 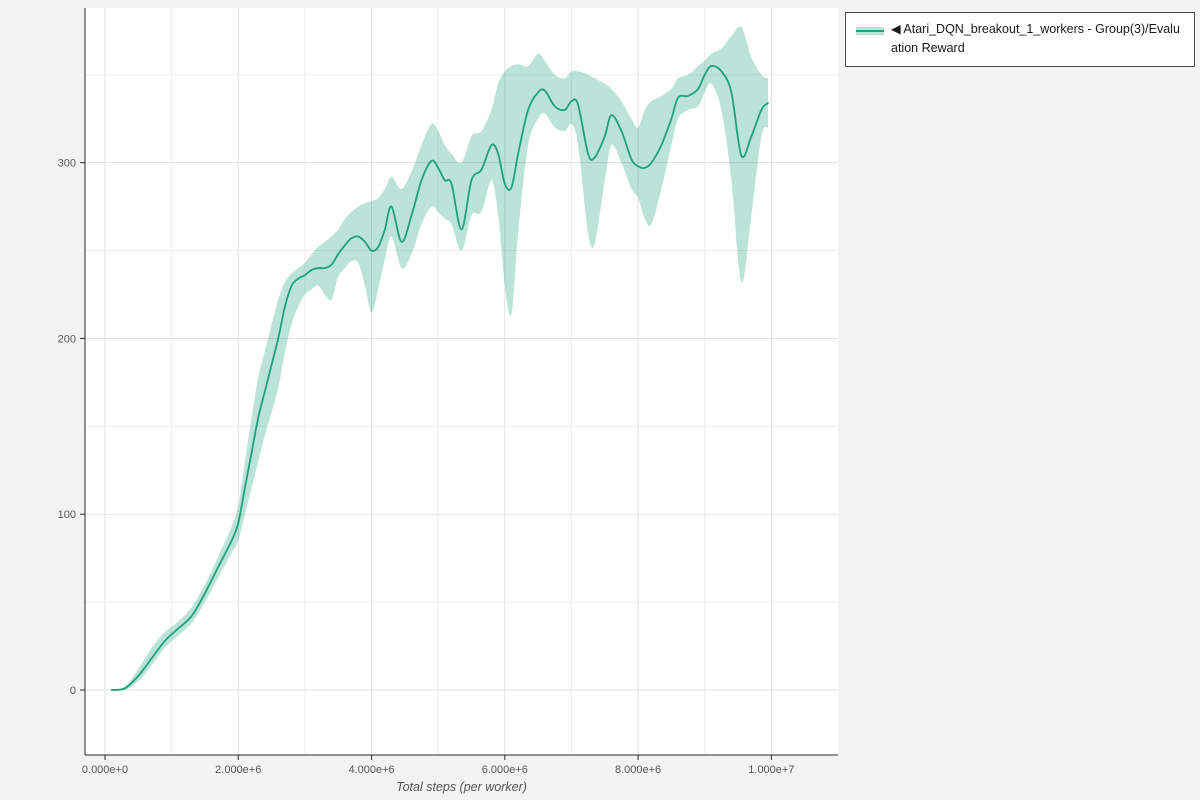 I want to click on y-tick-label: 0, so click(x=73, y=691).